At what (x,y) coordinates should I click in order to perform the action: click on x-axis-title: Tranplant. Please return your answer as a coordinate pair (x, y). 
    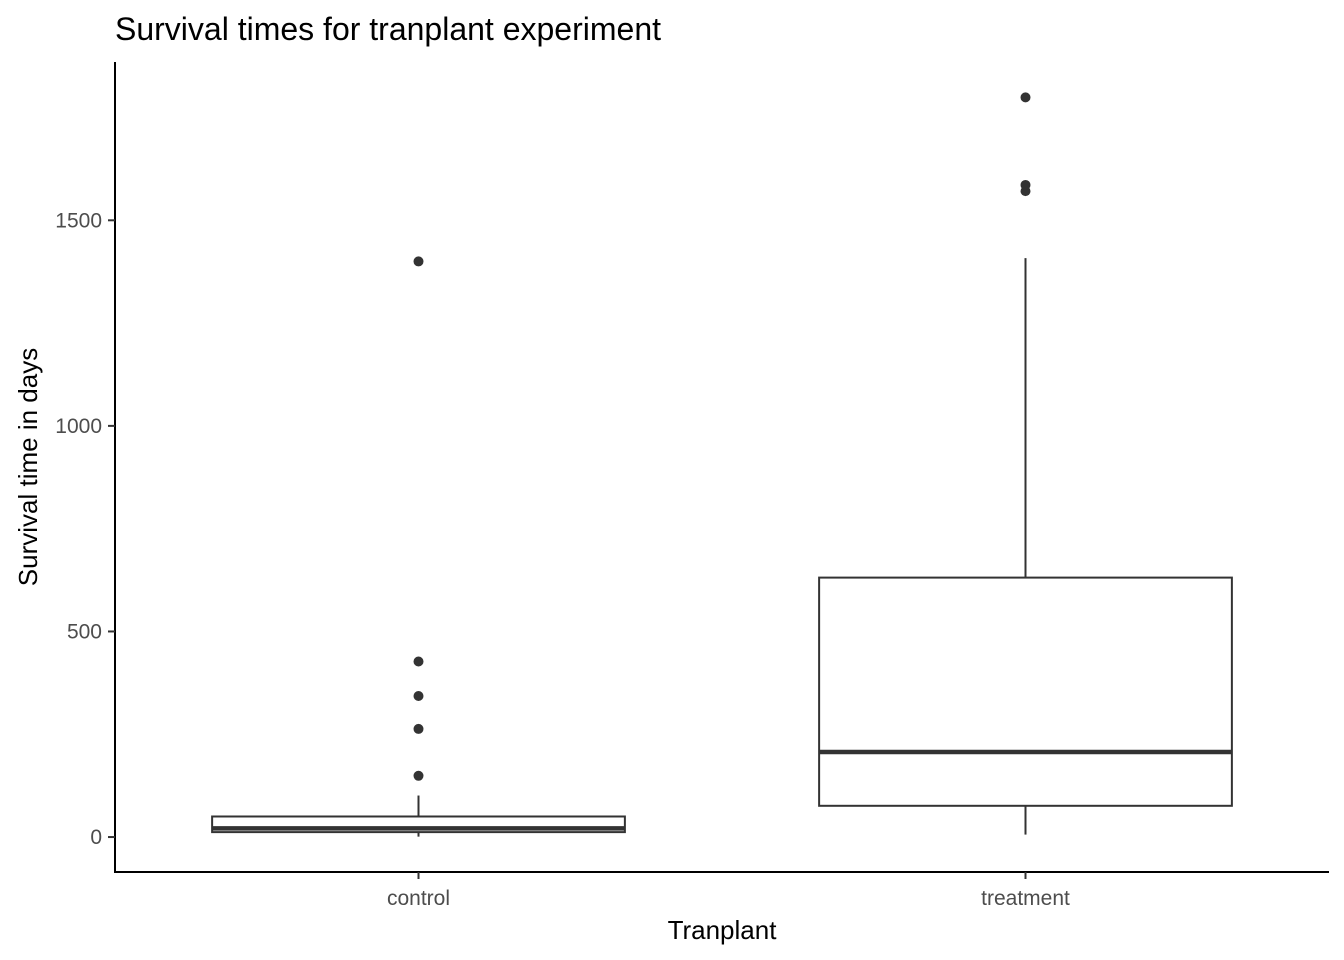
    Looking at the image, I should click on (723, 930).